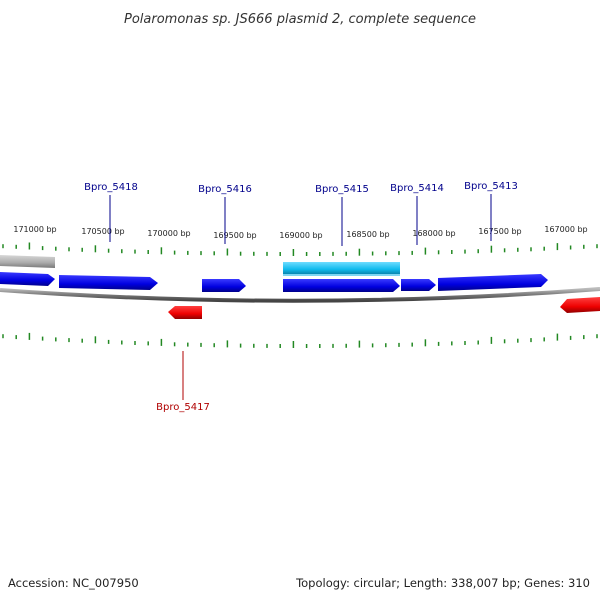 This screenshot has width=600, height=600. What do you see at coordinates (417, 188) in the screenshot?
I see `gene-label-bpro-5414: Bpro_5414` at bounding box center [417, 188].